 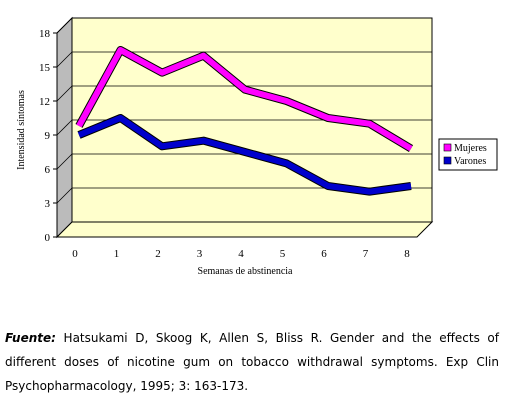 I want to click on x-tick-label: 8, so click(x=407, y=254).